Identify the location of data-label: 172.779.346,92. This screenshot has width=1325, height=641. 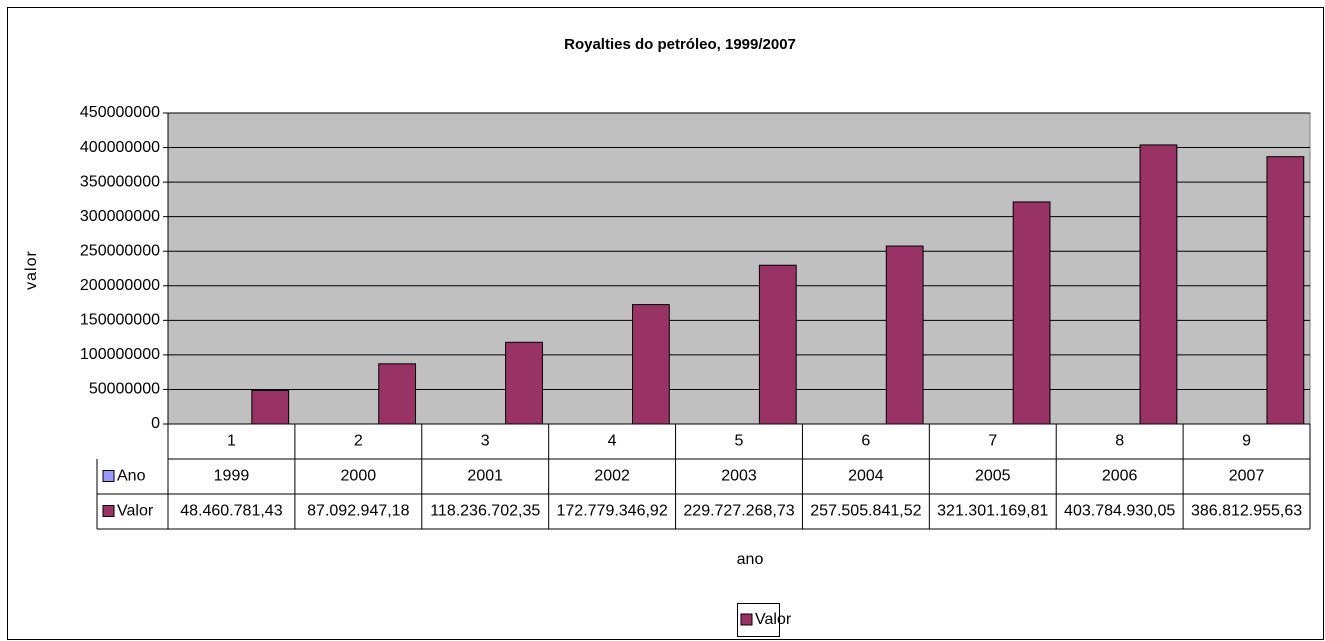
(612, 511).